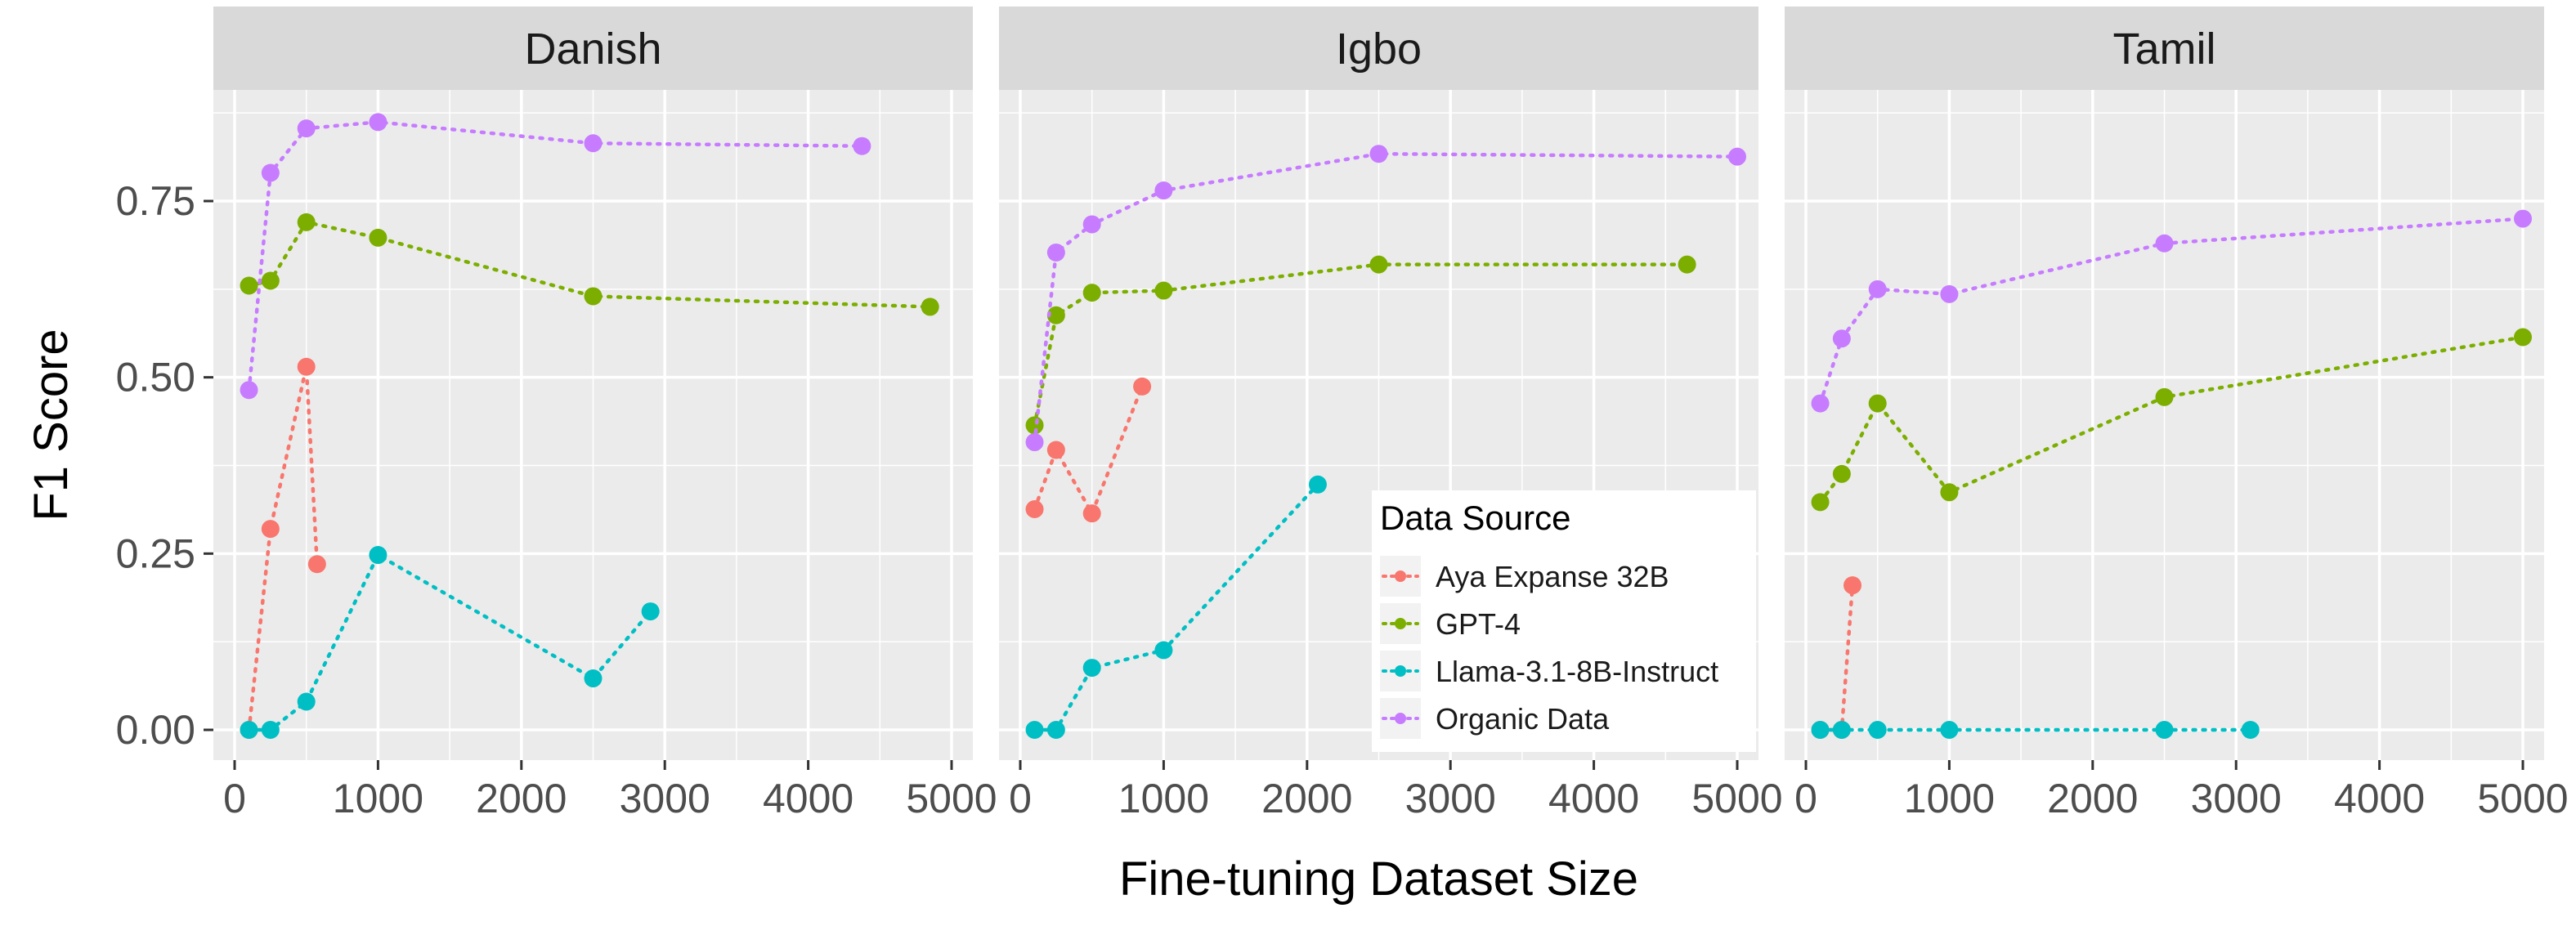 The width and height of the screenshot is (2576, 944). I want to click on series-organic-data-igbo, so click(1385, 298).